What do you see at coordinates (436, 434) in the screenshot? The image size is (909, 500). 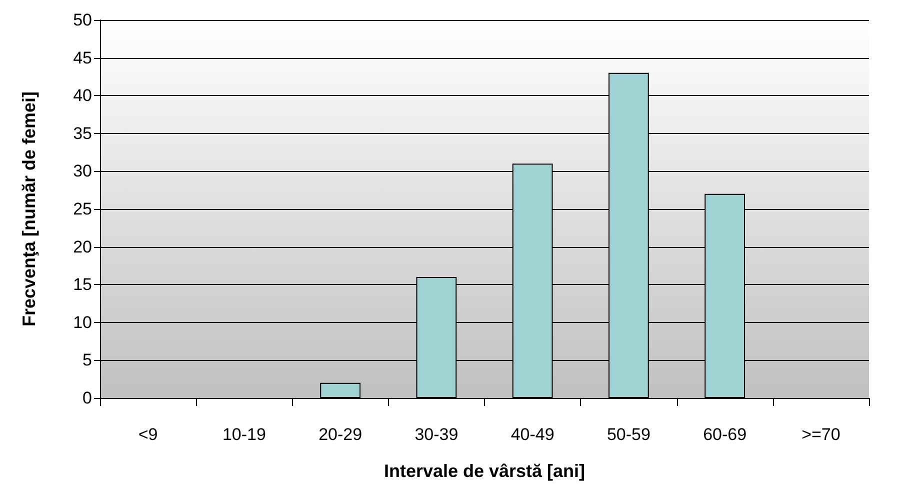 I see `x-tick-label: 30-39` at bounding box center [436, 434].